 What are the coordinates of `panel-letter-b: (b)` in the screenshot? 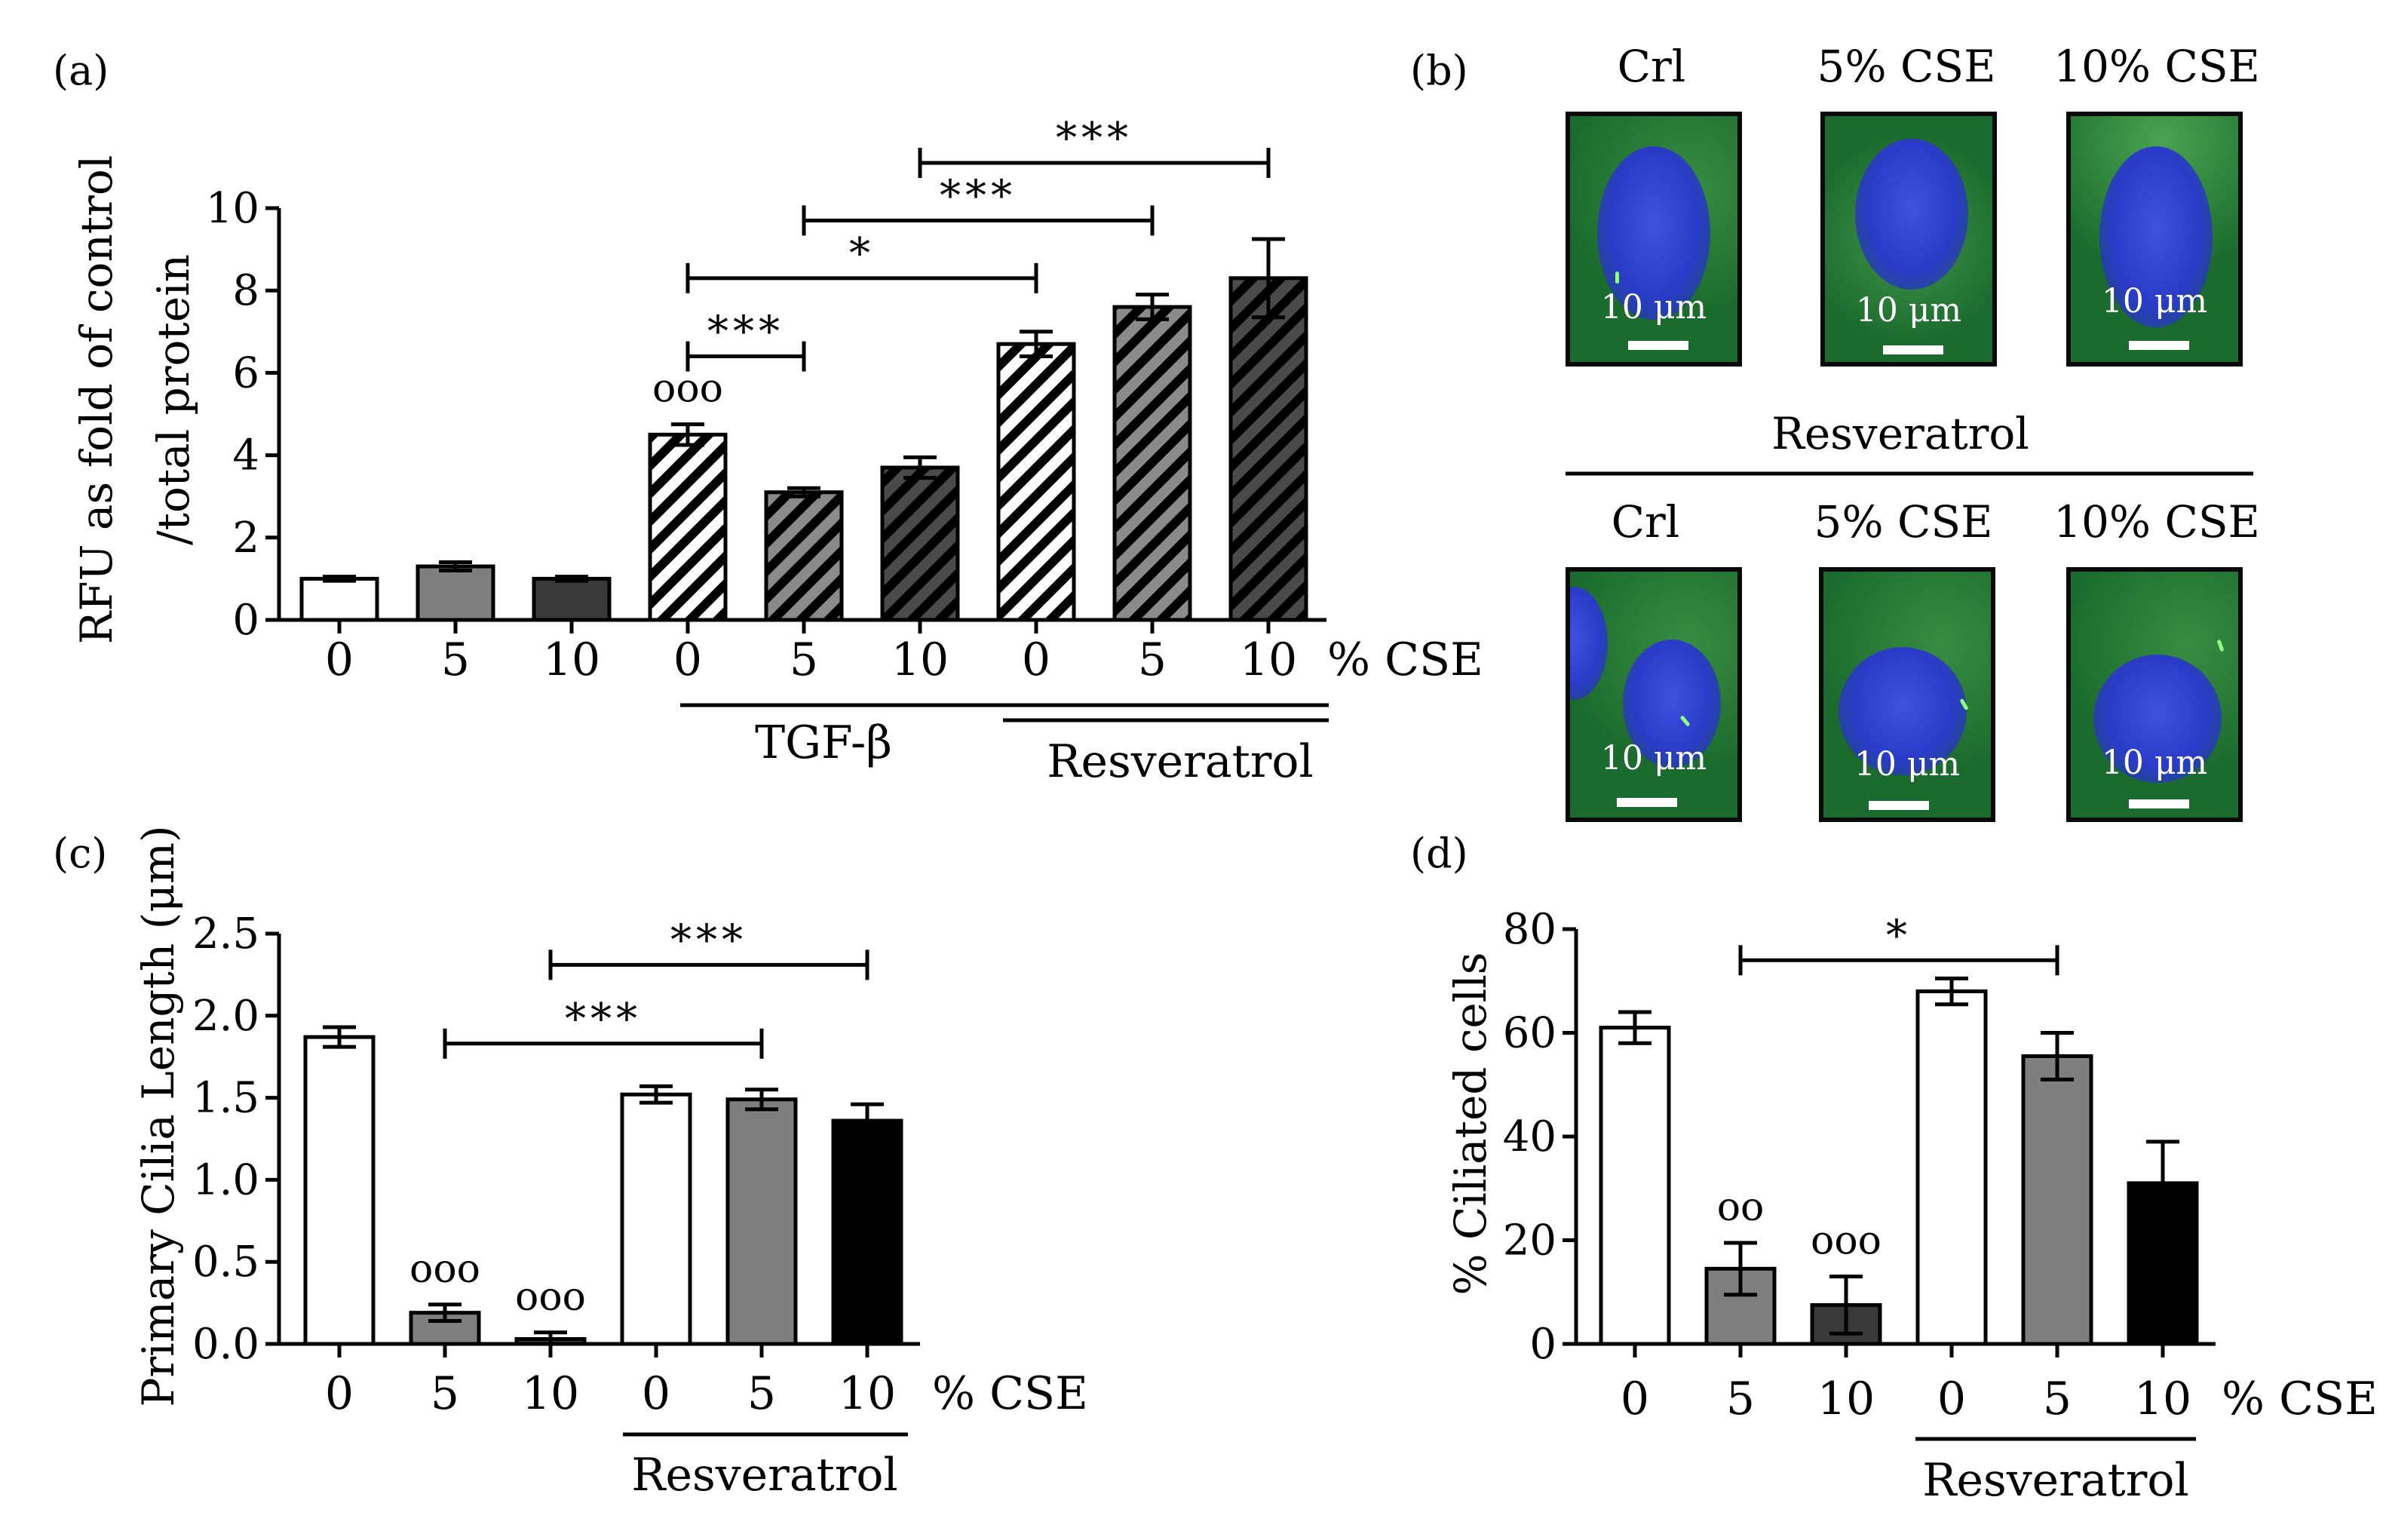 It's located at (1439, 70).